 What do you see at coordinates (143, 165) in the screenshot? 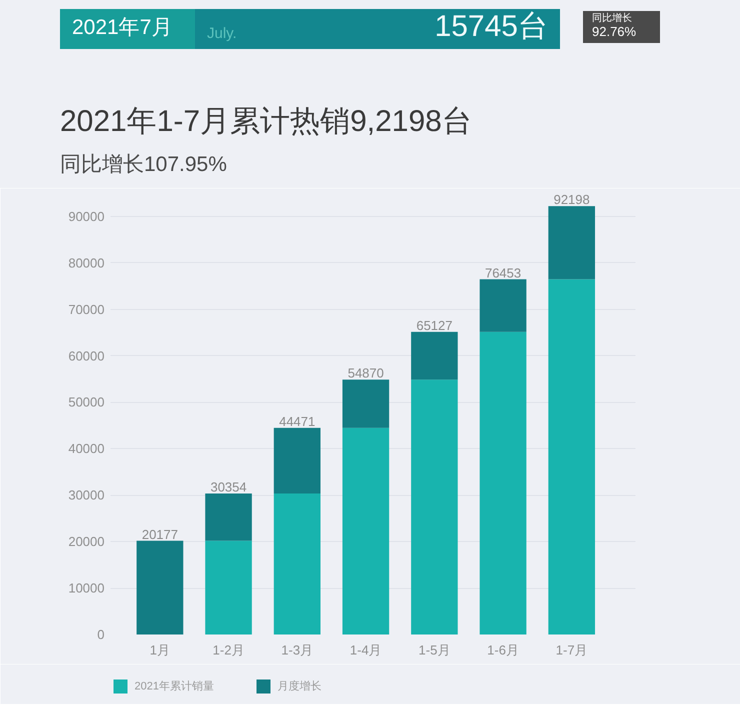
I see `chart-subtitle: 同比增长107.95%` at bounding box center [143, 165].